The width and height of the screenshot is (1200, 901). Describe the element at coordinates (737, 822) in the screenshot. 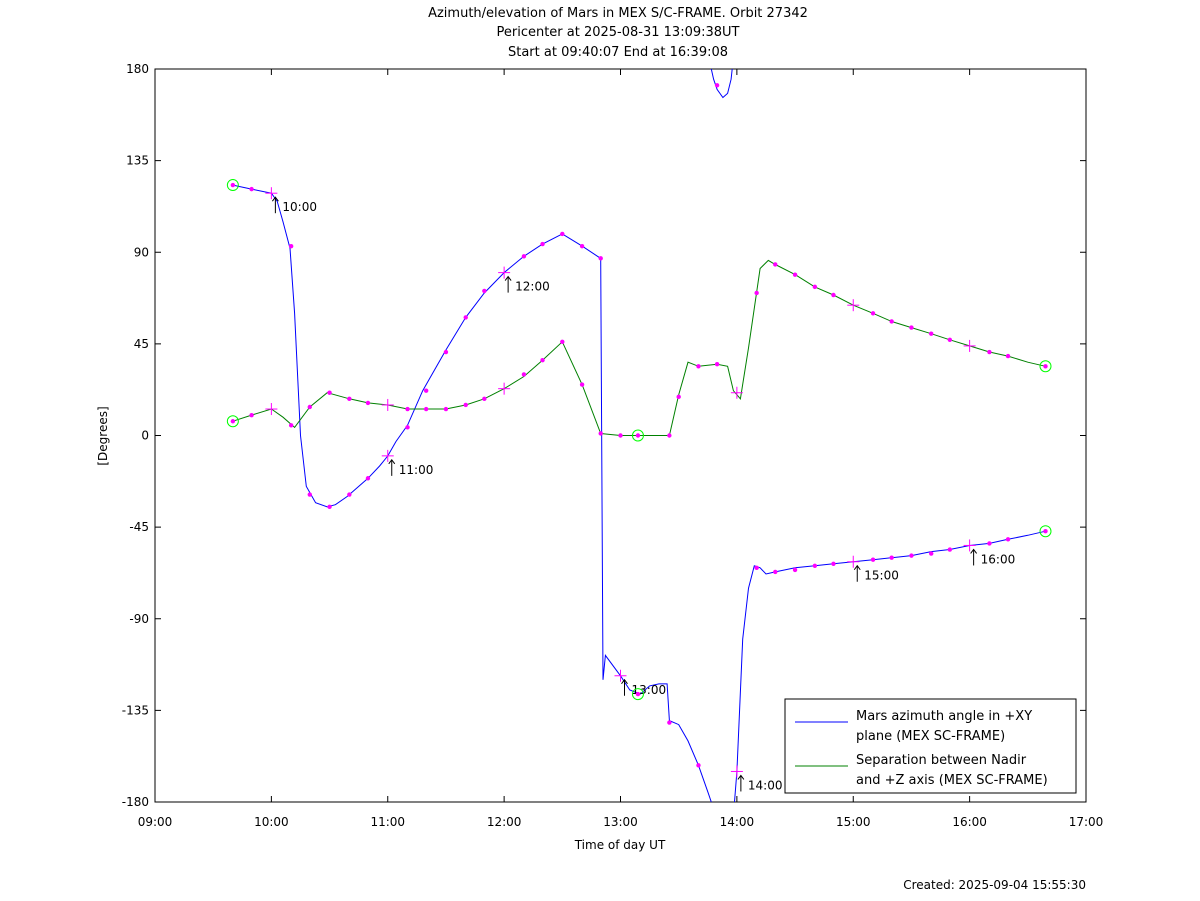

I see `x-tick-label: 14:00` at that location.